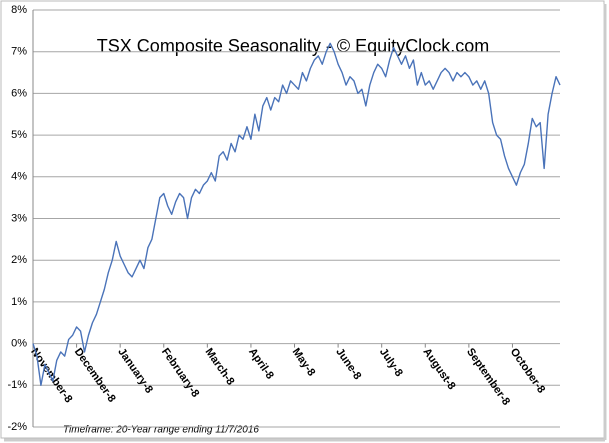  Describe the element at coordinates (19, 93) in the screenshot. I see `y-tick-label: 6%` at that location.